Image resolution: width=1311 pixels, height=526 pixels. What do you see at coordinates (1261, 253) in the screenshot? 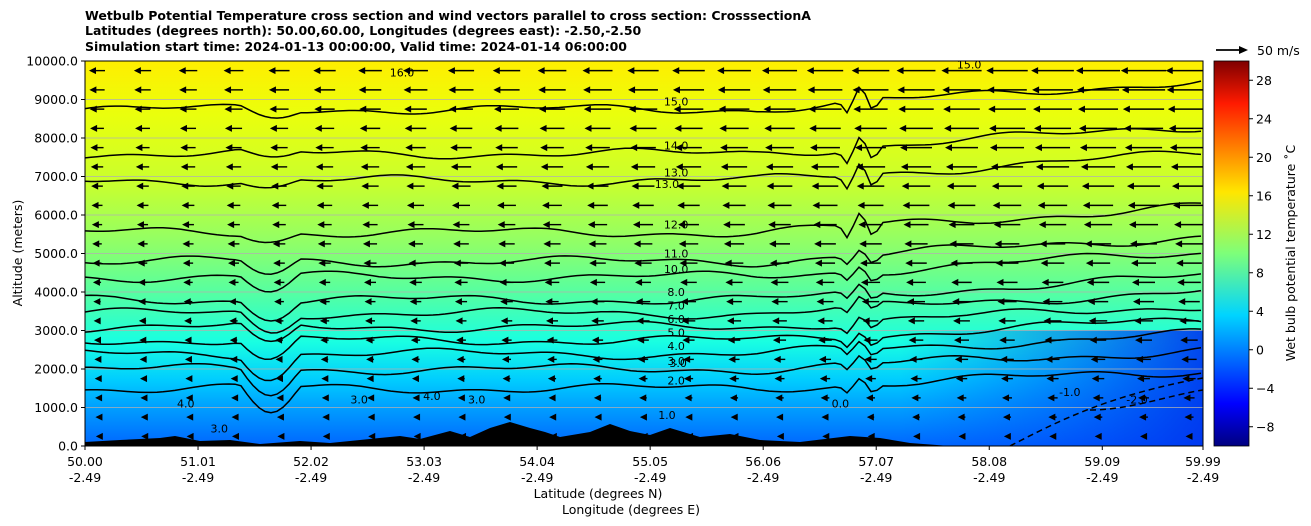
I see `colorbar-ticks: −8 −4 0 4 8 12 16 20 24 28` at bounding box center [1261, 253].